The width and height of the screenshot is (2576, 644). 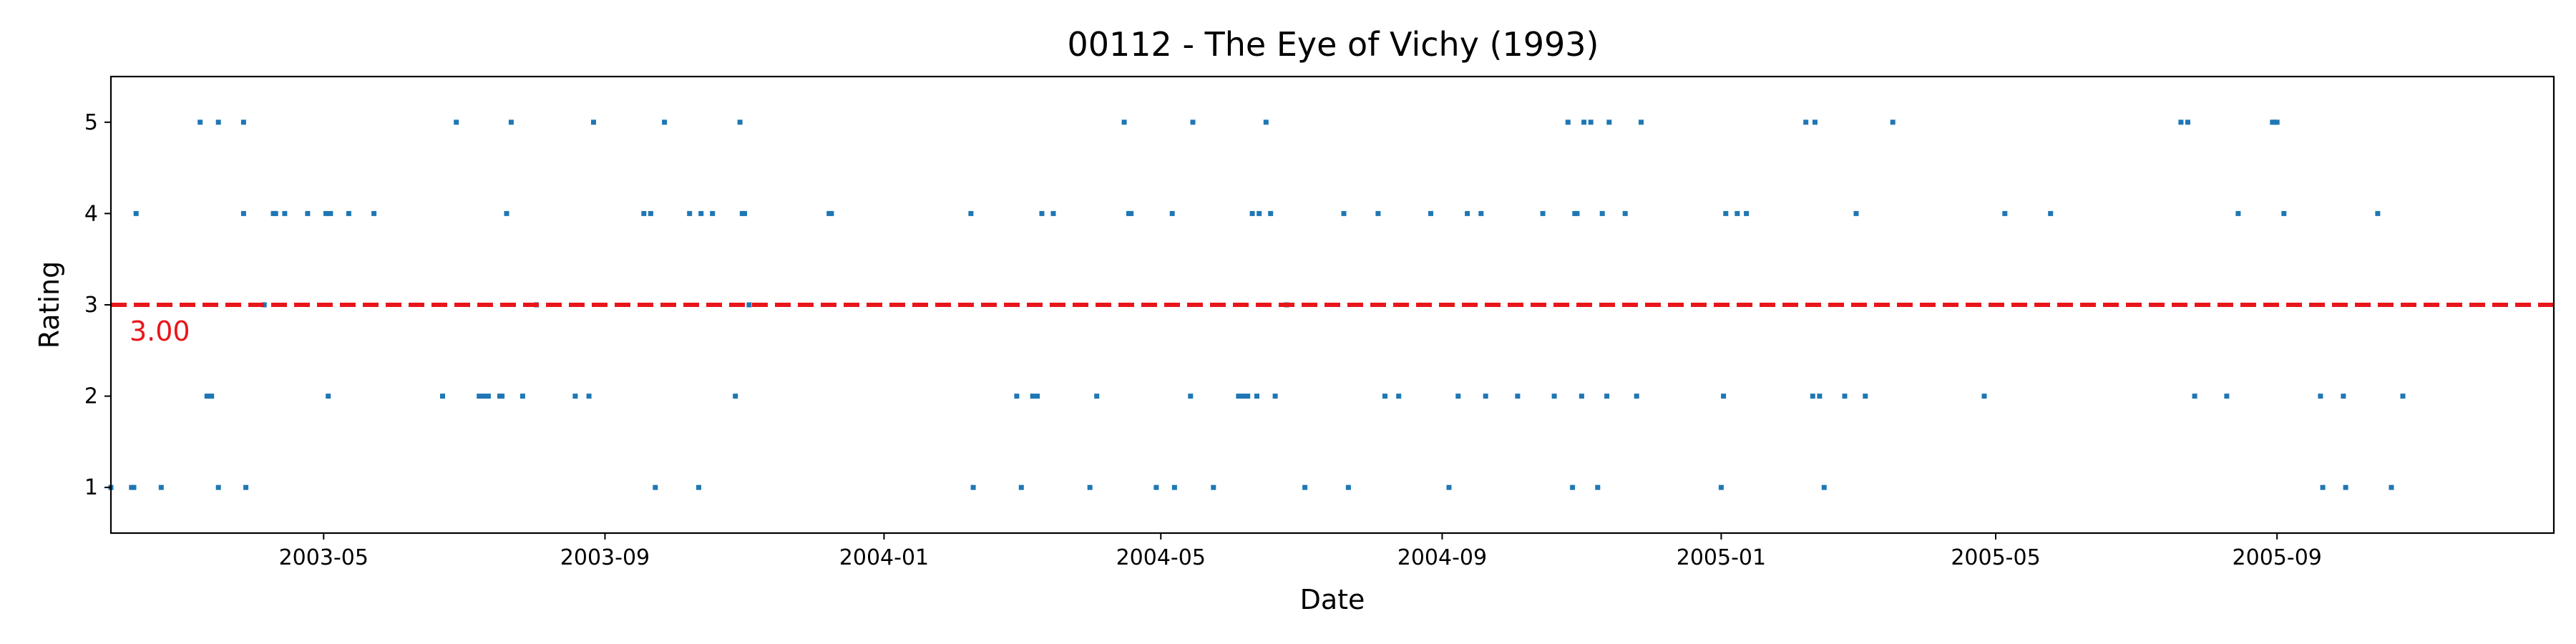 I want to click on y-axis-ticks: 1 2 3 4 5, so click(x=97, y=305).